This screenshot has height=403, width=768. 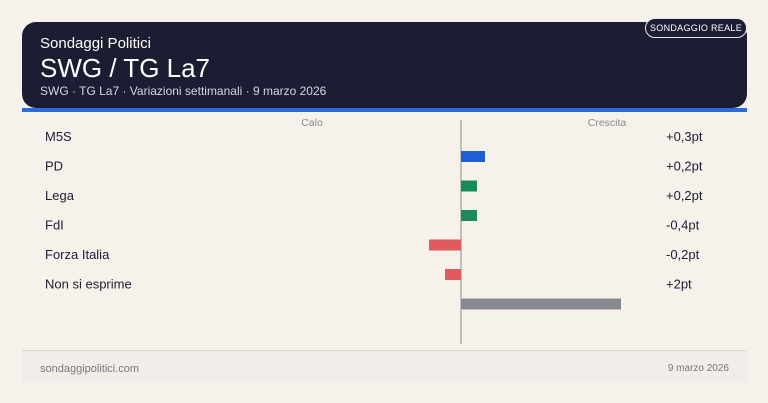 What do you see at coordinates (54, 166) in the screenshot?
I see `category-label: PD` at bounding box center [54, 166].